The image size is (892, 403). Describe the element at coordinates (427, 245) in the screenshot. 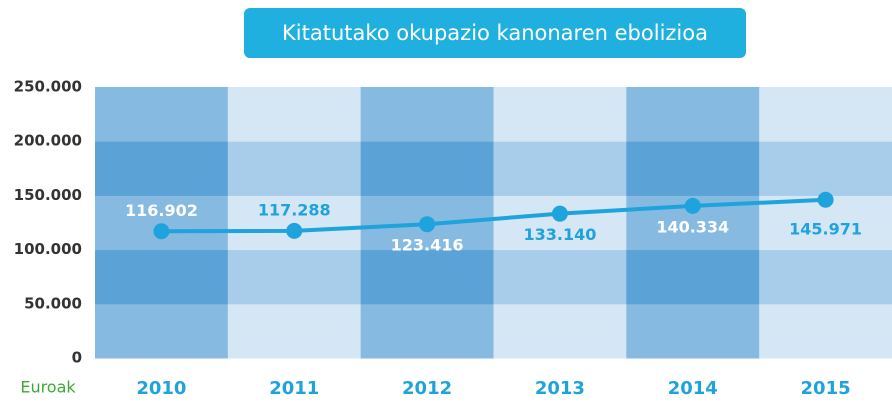

I see `value-label: 123.416` at that location.